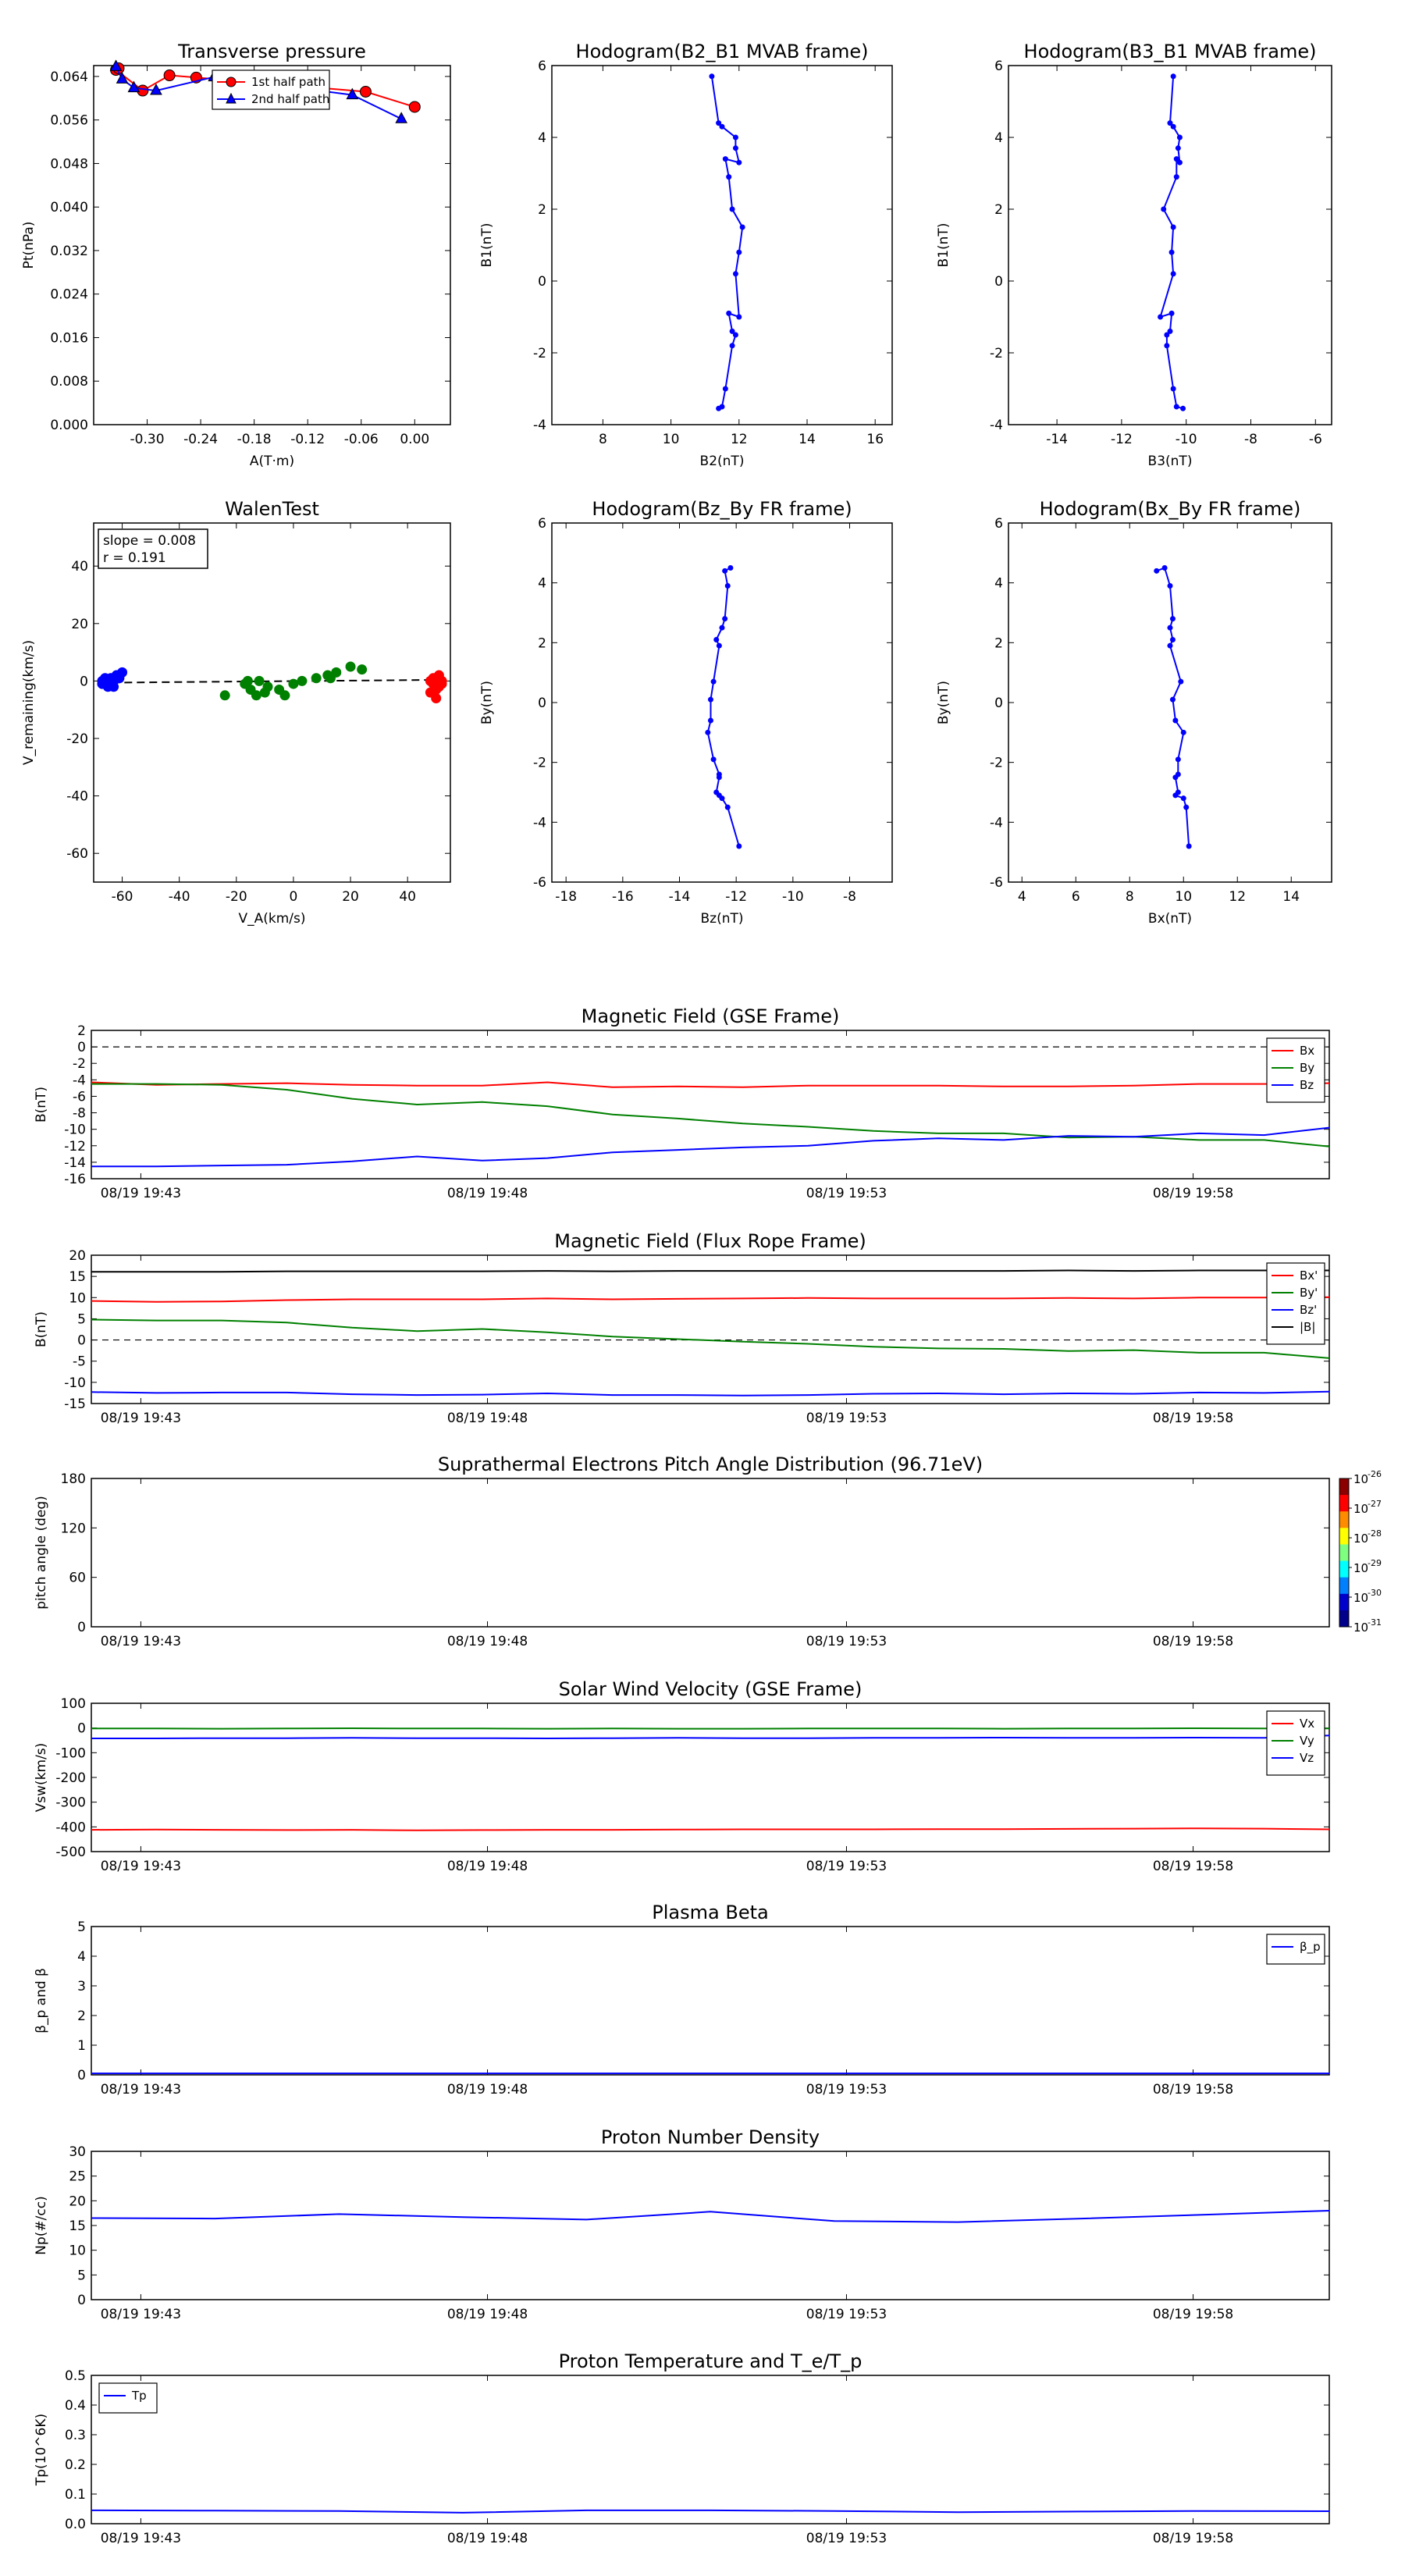 This screenshot has height=2576, width=1405. I want to click on x-tick-label: 16, so click(875, 439).